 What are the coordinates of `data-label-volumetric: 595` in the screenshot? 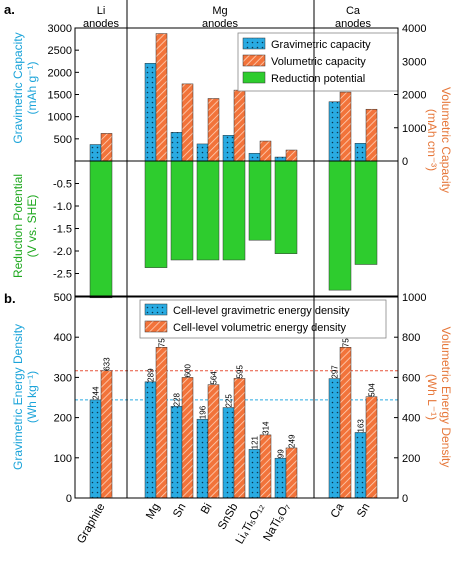 It's located at (240, 372).